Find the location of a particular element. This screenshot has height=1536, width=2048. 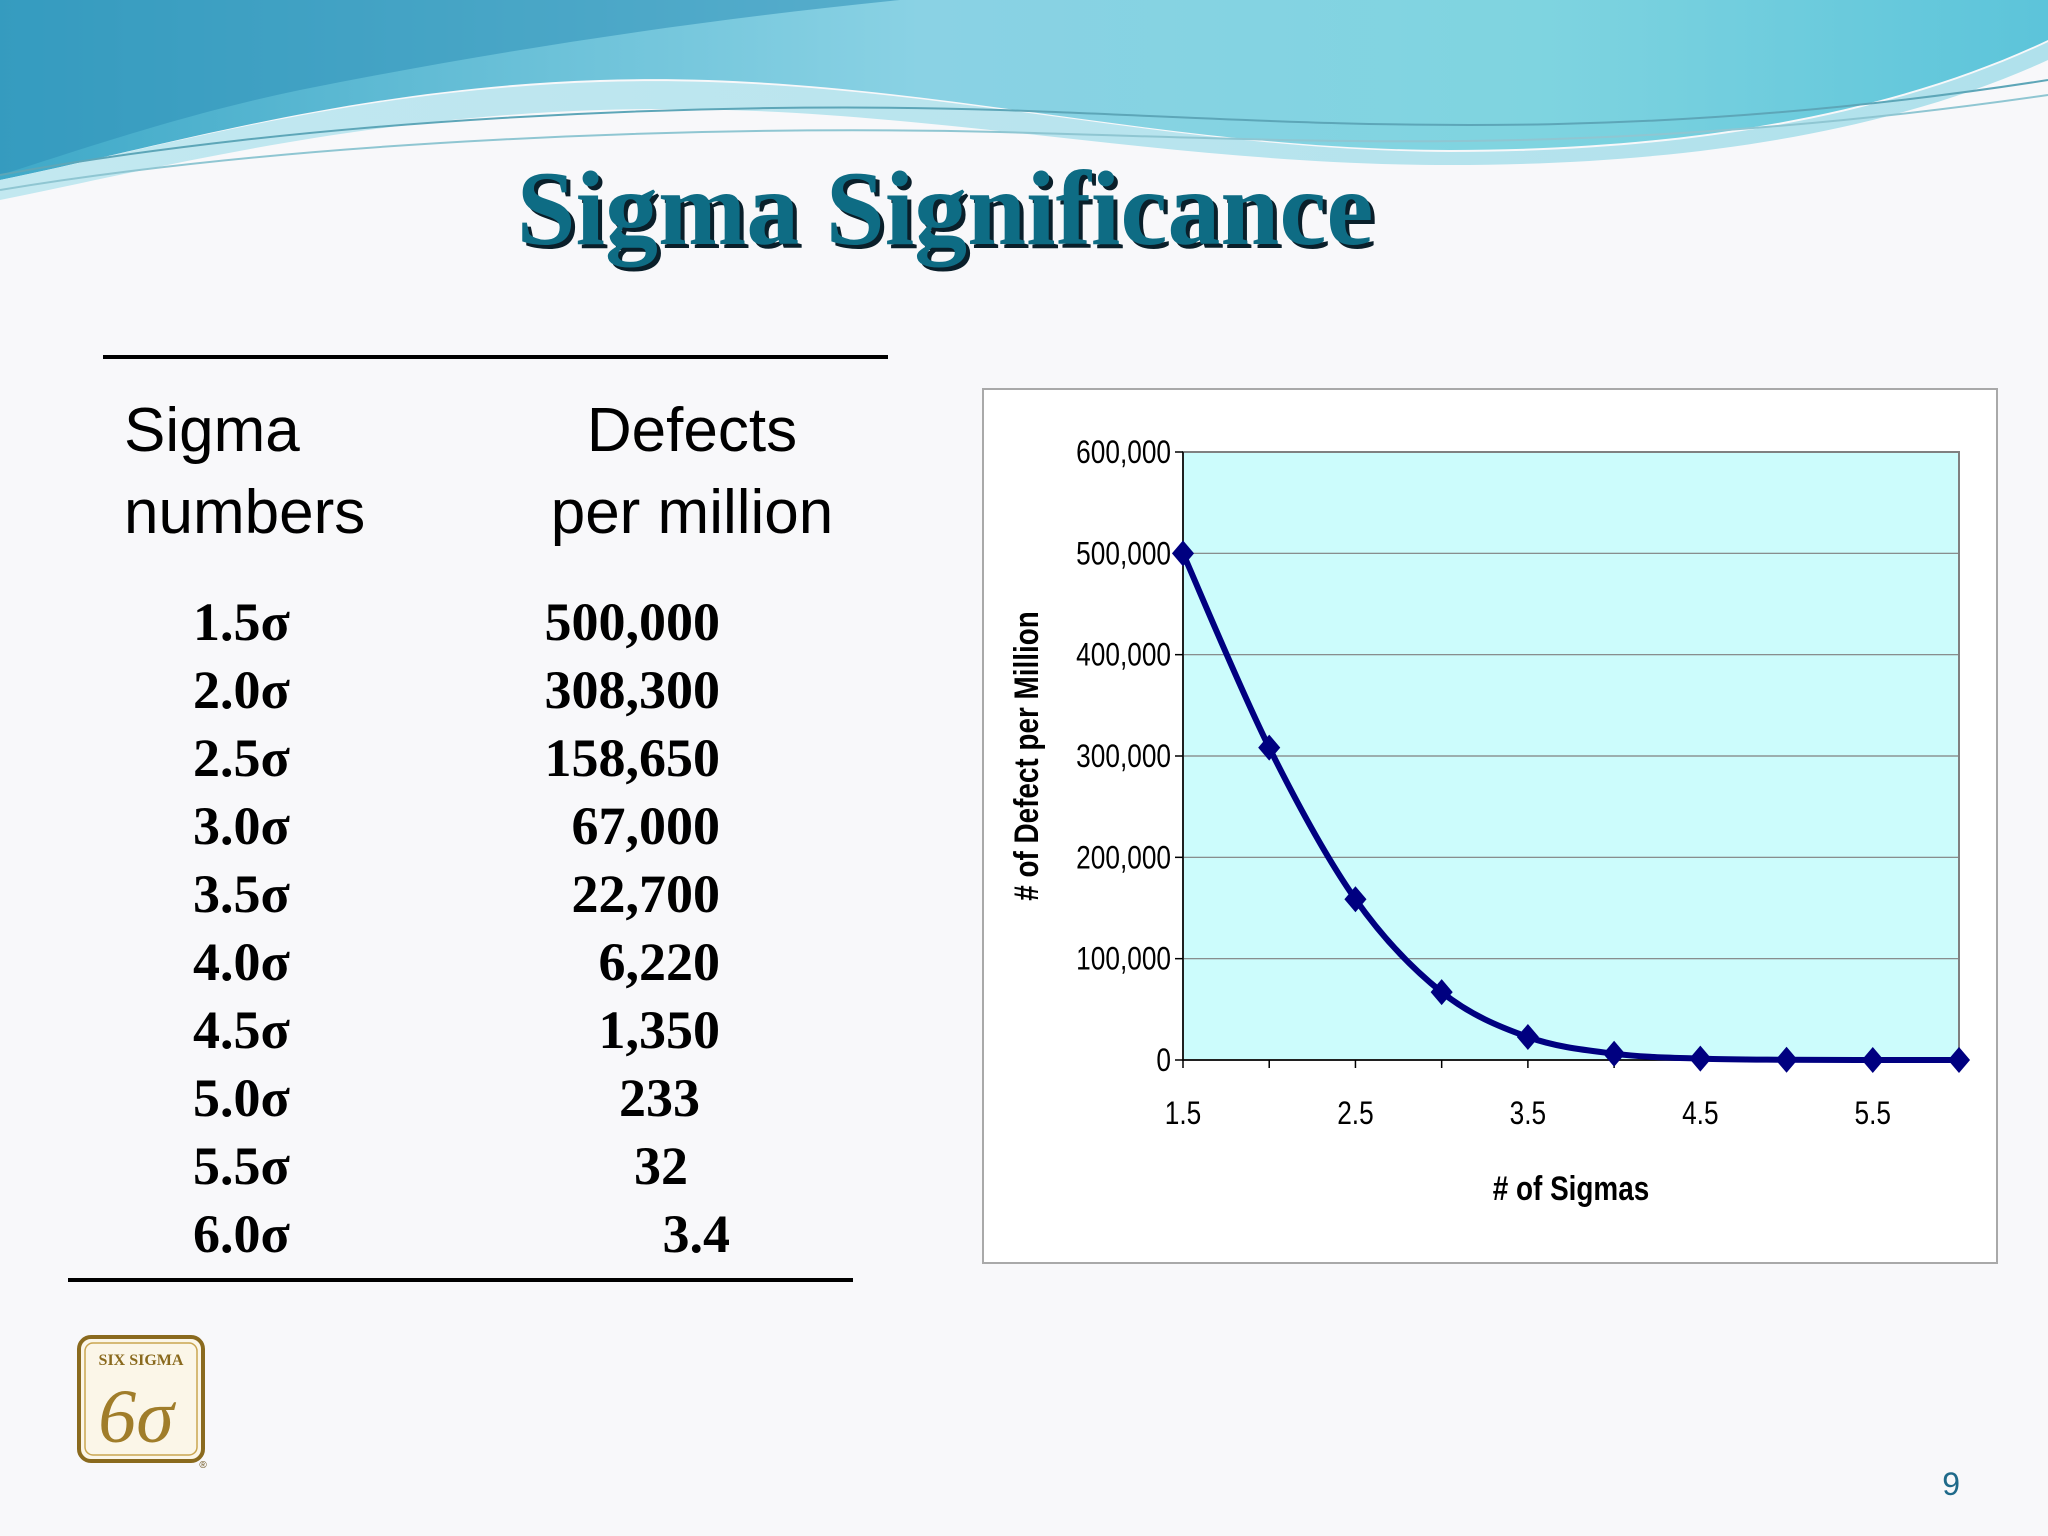

page-number: 9 is located at coordinates (1951, 1484).